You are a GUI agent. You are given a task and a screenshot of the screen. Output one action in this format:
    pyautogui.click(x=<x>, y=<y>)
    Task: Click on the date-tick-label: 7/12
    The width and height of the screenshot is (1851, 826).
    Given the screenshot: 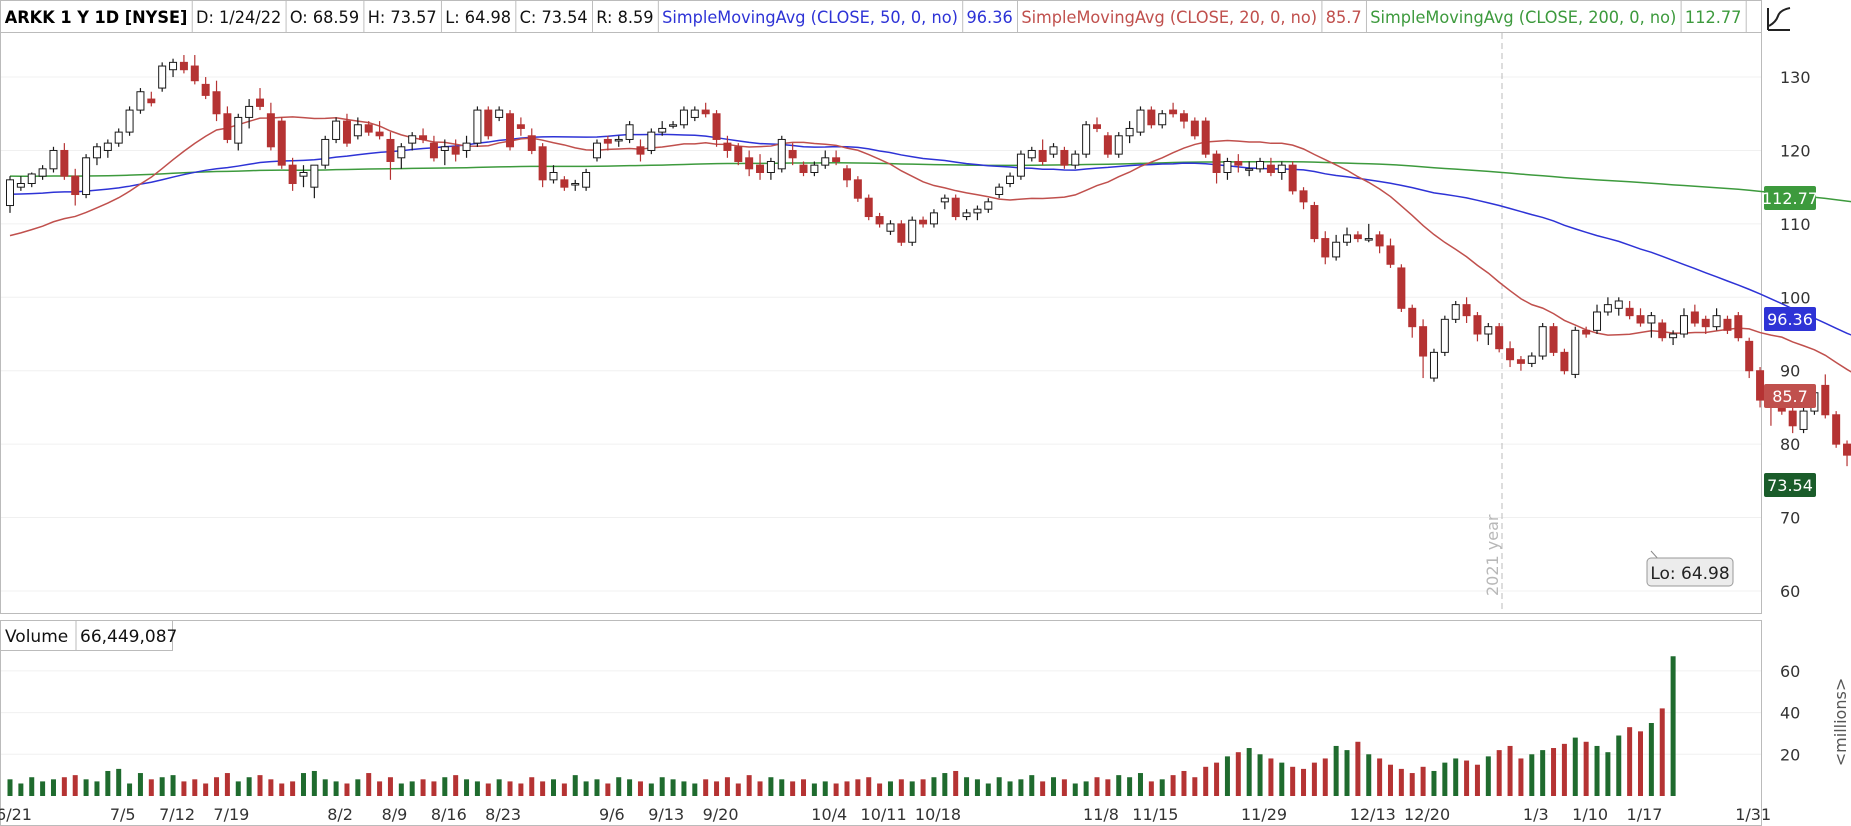 What is the action you would take?
    pyautogui.click(x=177, y=814)
    